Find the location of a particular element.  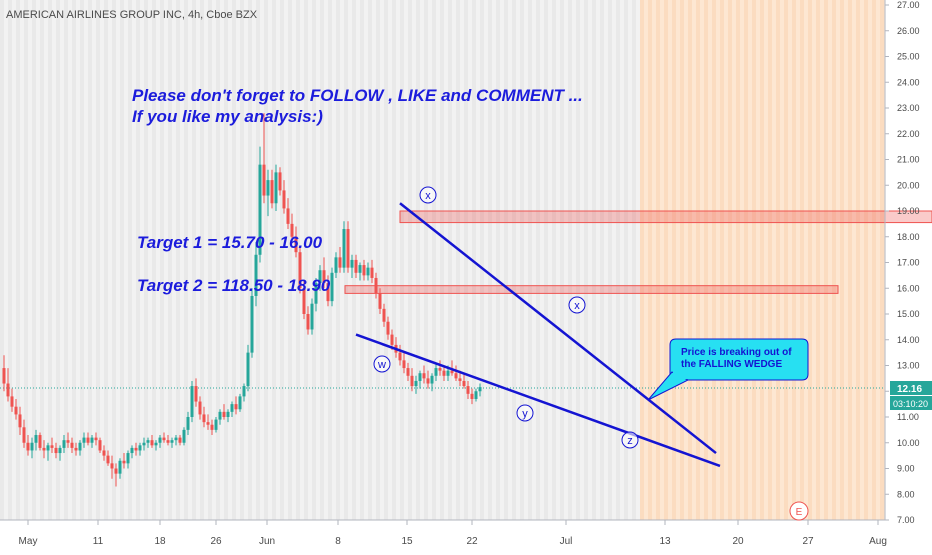

y-tick-label: 8.00 is located at coordinates (906, 494).